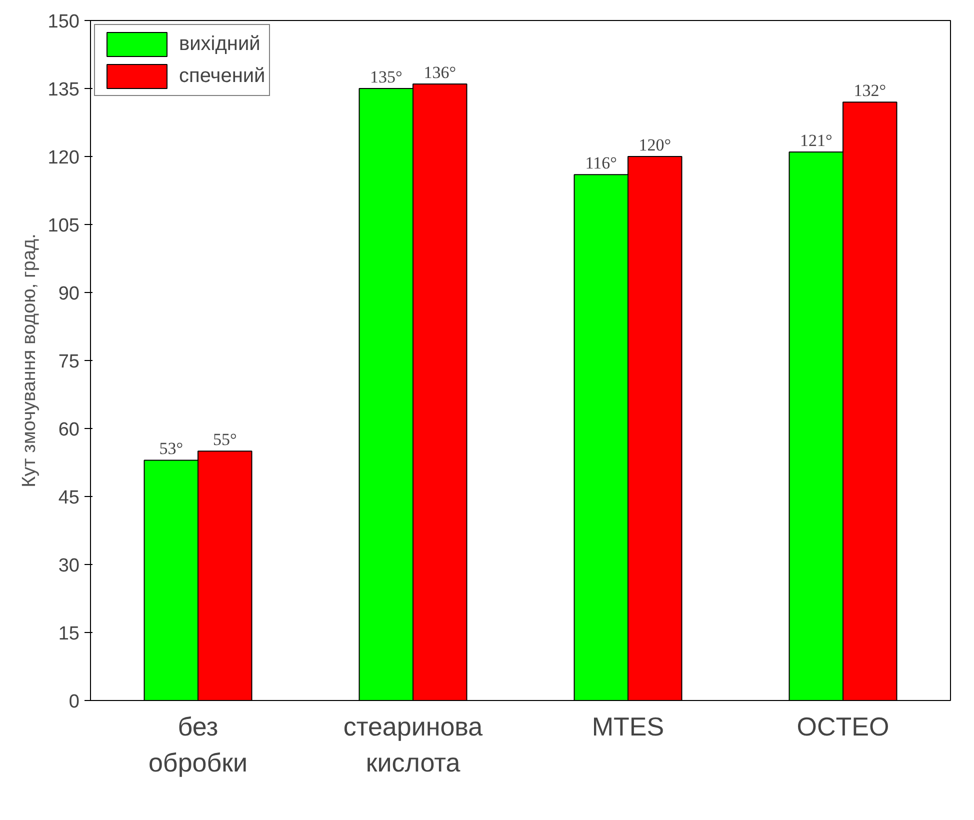 This screenshot has width=974, height=820. Describe the element at coordinates (29, 361) in the screenshot. I see `y-axis-title: Кут змочування водою, град.` at that location.